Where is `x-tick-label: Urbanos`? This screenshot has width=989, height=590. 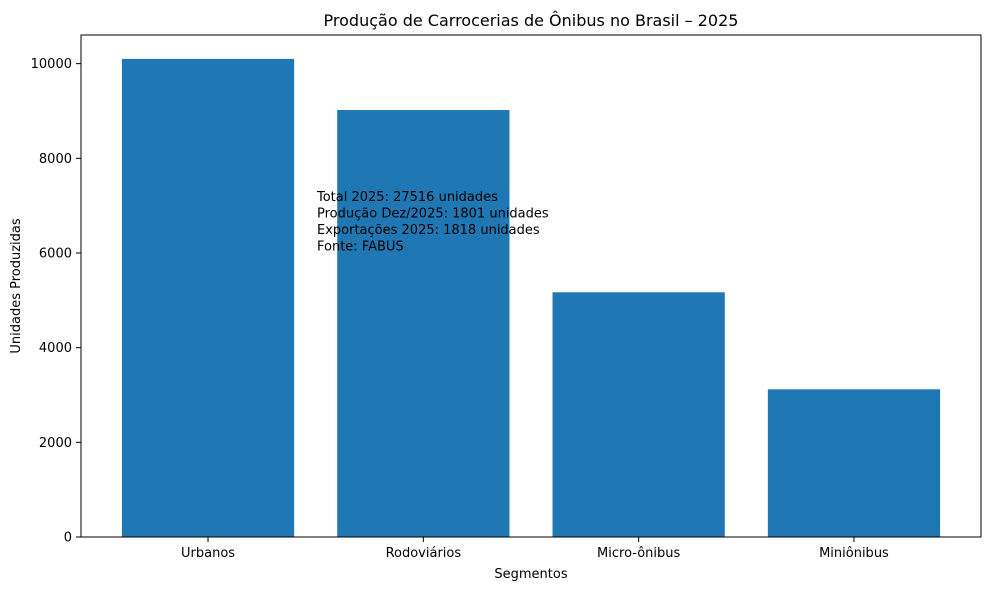 x-tick-label: Urbanos is located at coordinates (208, 553).